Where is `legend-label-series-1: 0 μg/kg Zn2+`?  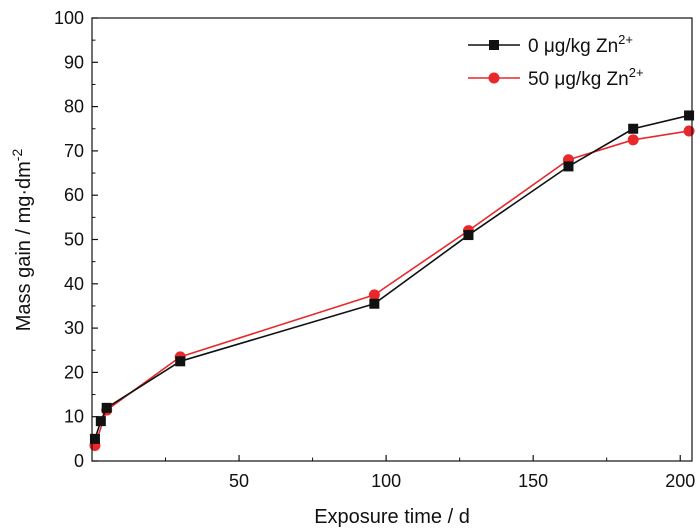 legend-label-series-1: 0 μg/kg Zn2+ is located at coordinates (580, 44).